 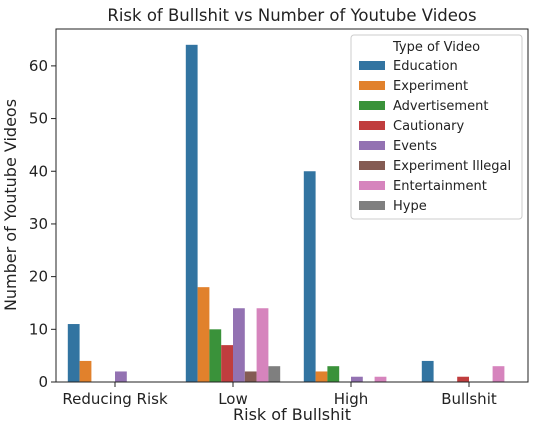 What do you see at coordinates (191, 213) in the screenshot?
I see `bar-education-low` at bounding box center [191, 213].